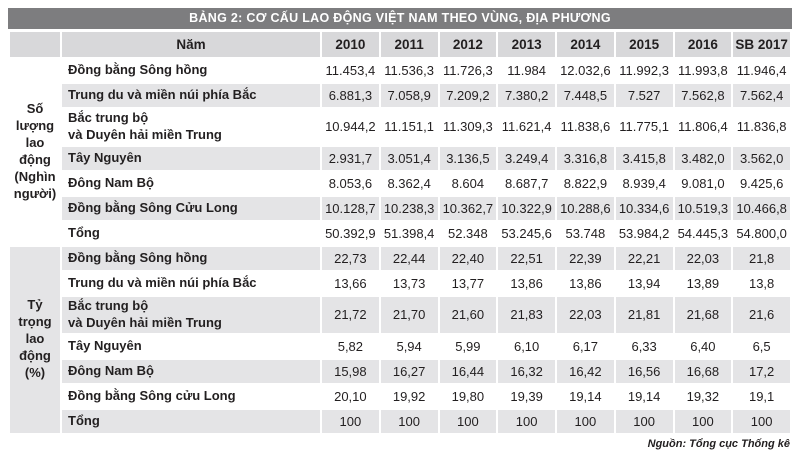 The image size is (800, 468). I want to click on value-cell: 21,60, so click(468, 314).